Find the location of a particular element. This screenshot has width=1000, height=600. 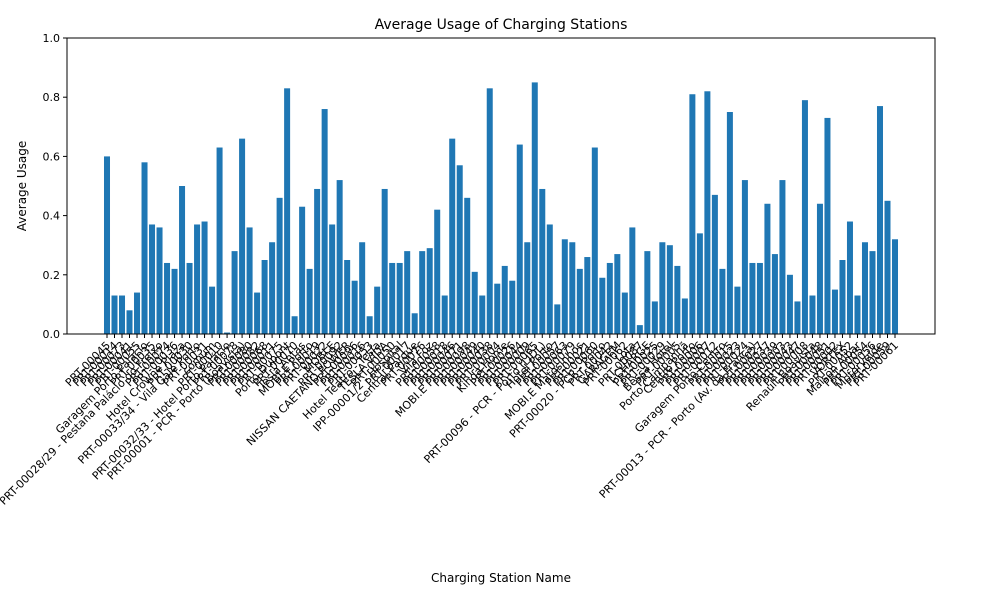

y-tick-label: 0.6 is located at coordinates (52, 156).